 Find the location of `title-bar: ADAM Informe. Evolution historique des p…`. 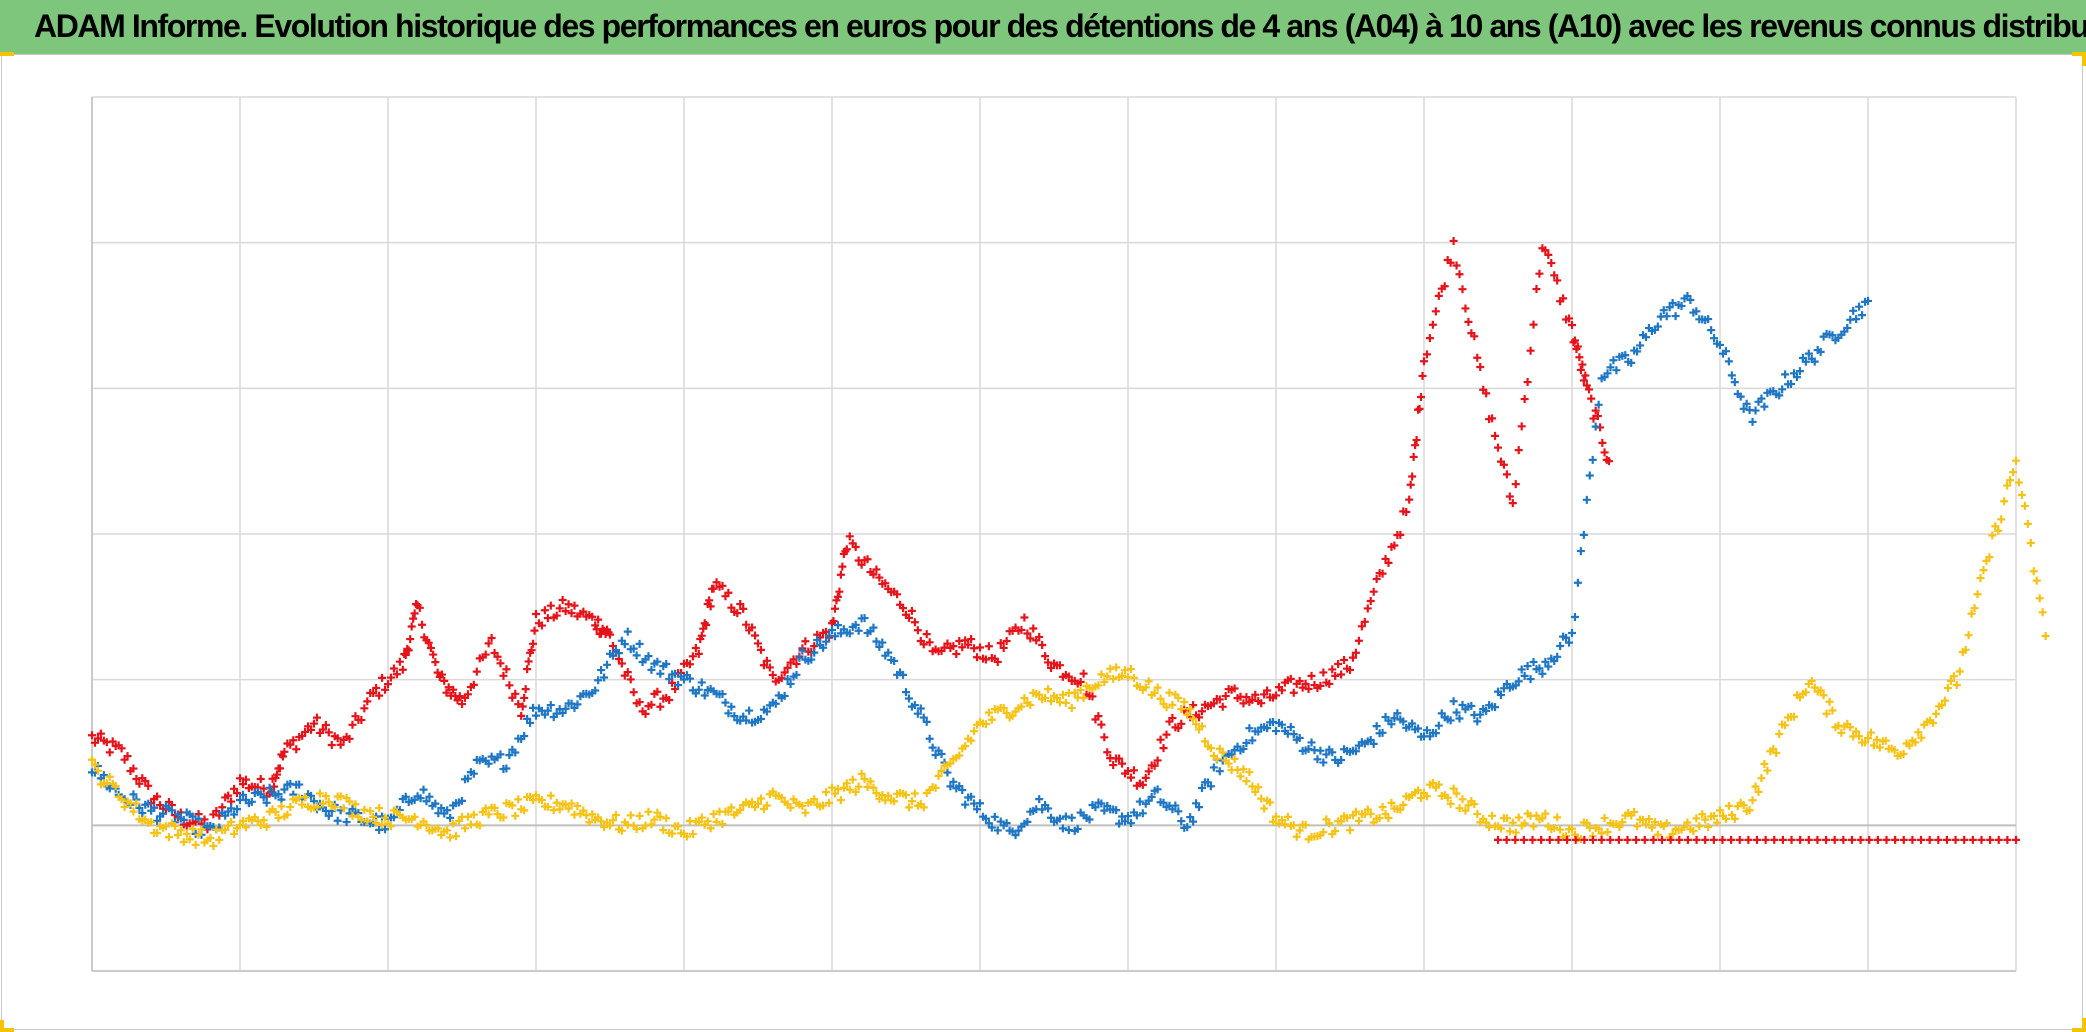

title-bar: ADAM Informe. Evolution historique des p… is located at coordinates (1043, 27).